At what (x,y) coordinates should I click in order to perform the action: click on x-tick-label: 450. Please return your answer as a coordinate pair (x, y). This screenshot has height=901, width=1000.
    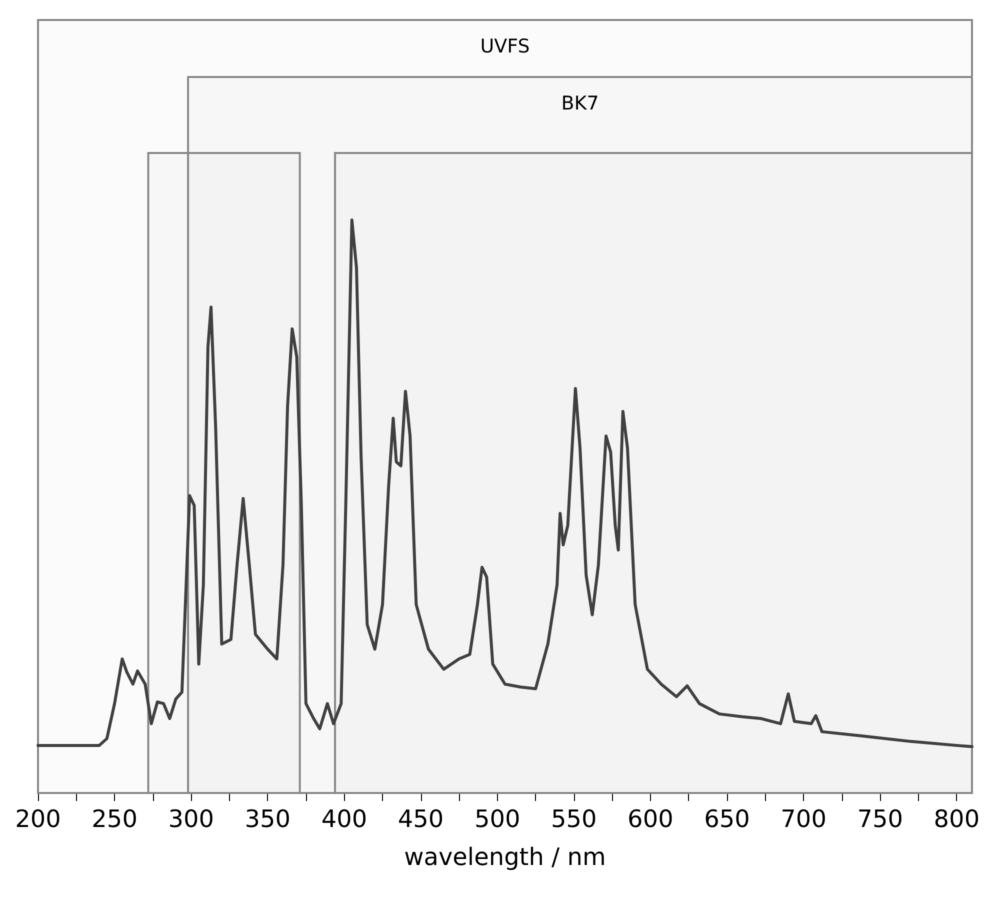
    Looking at the image, I should click on (421, 819).